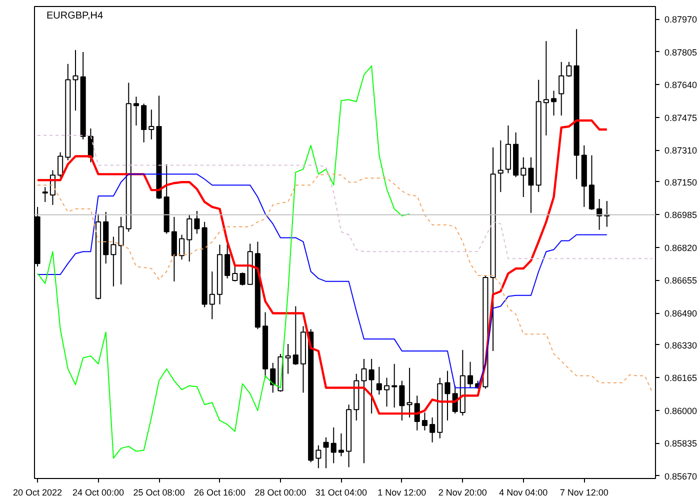  What do you see at coordinates (220, 493) in the screenshot?
I see `x-tick-label: 26 Oct 16:00` at bounding box center [220, 493].